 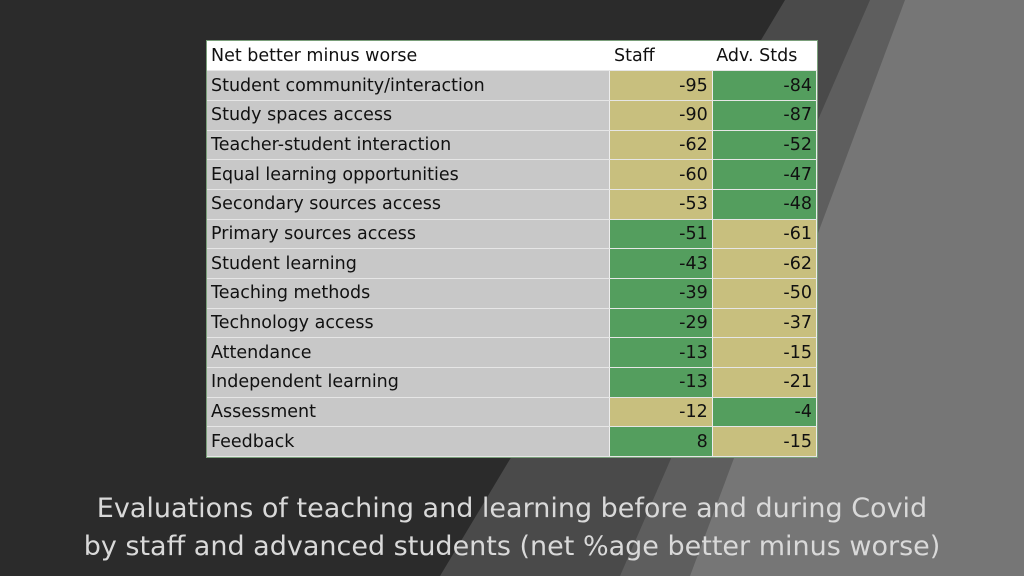 What do you see at coordinates (765, 323) in the screenshot?
I see `adv-stds-value-cell: -37` at bounding box center [765, 323].